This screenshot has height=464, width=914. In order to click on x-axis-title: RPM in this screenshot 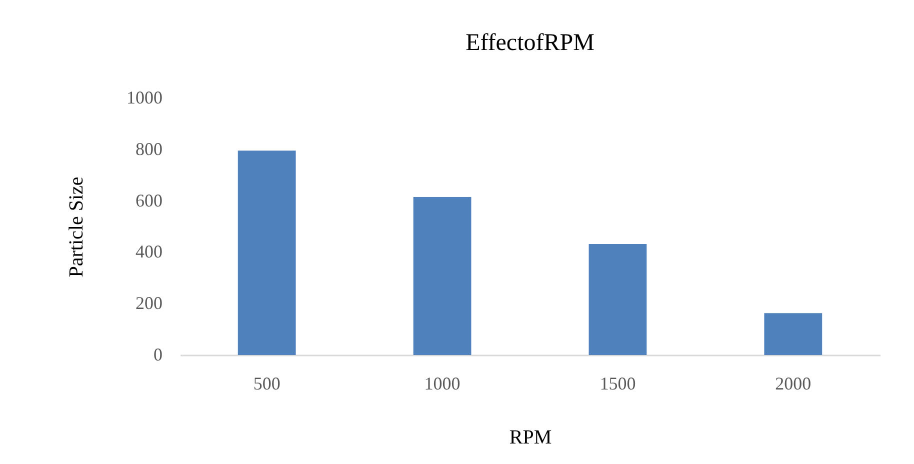, I will do `click(530, 437)`.